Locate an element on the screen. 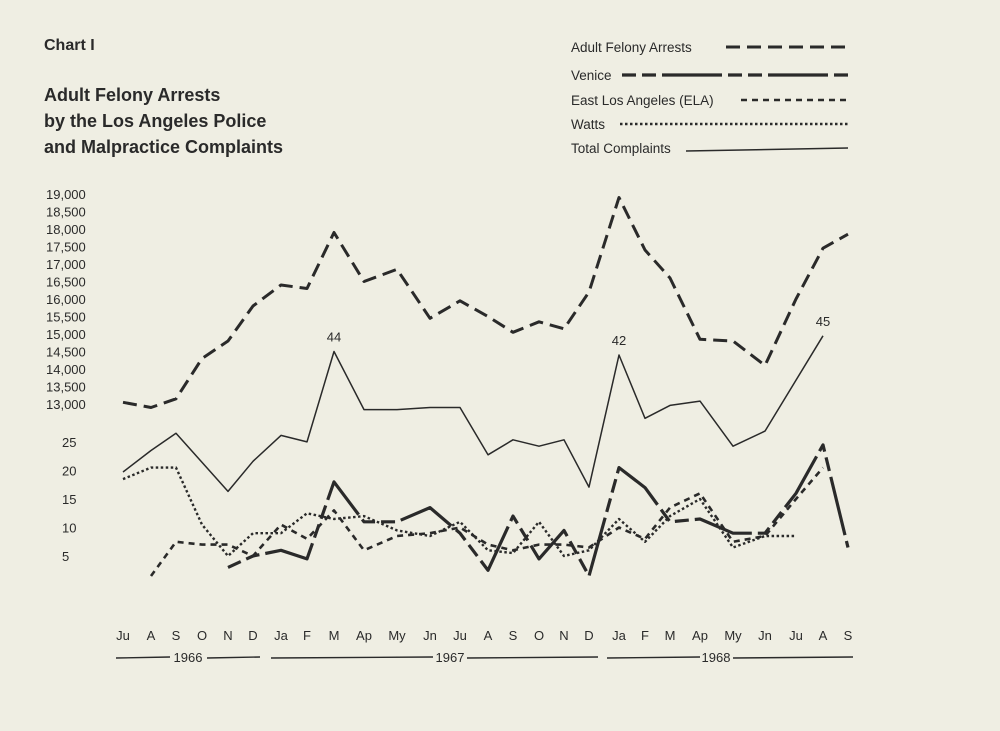  legend-label: Total Complaints is located at coordinates (621, 148).